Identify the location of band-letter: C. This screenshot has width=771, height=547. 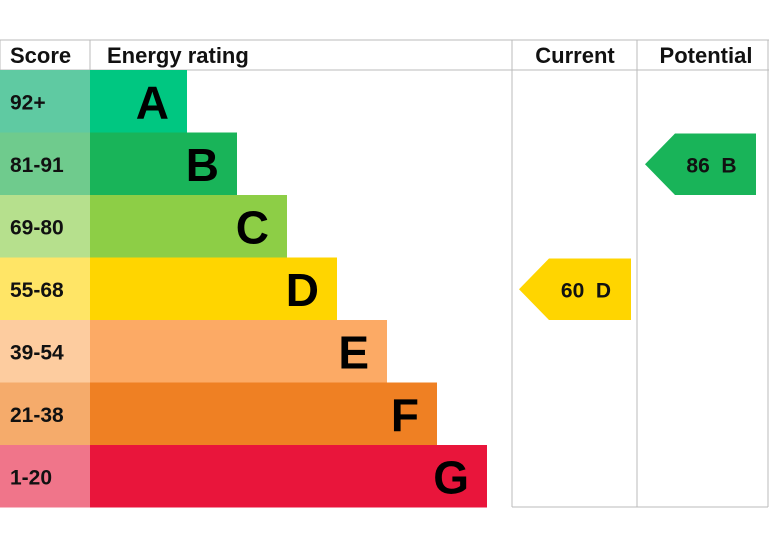
(252, 227).